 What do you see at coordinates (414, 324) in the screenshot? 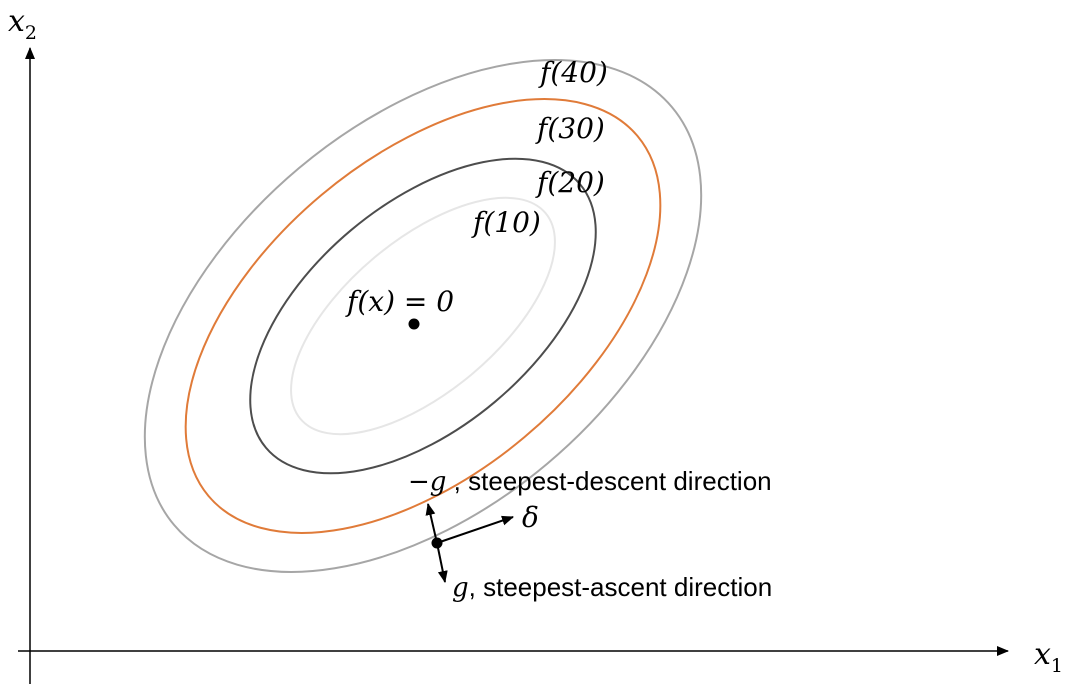
I see `minimum-point` at bounding box center [414, 324].